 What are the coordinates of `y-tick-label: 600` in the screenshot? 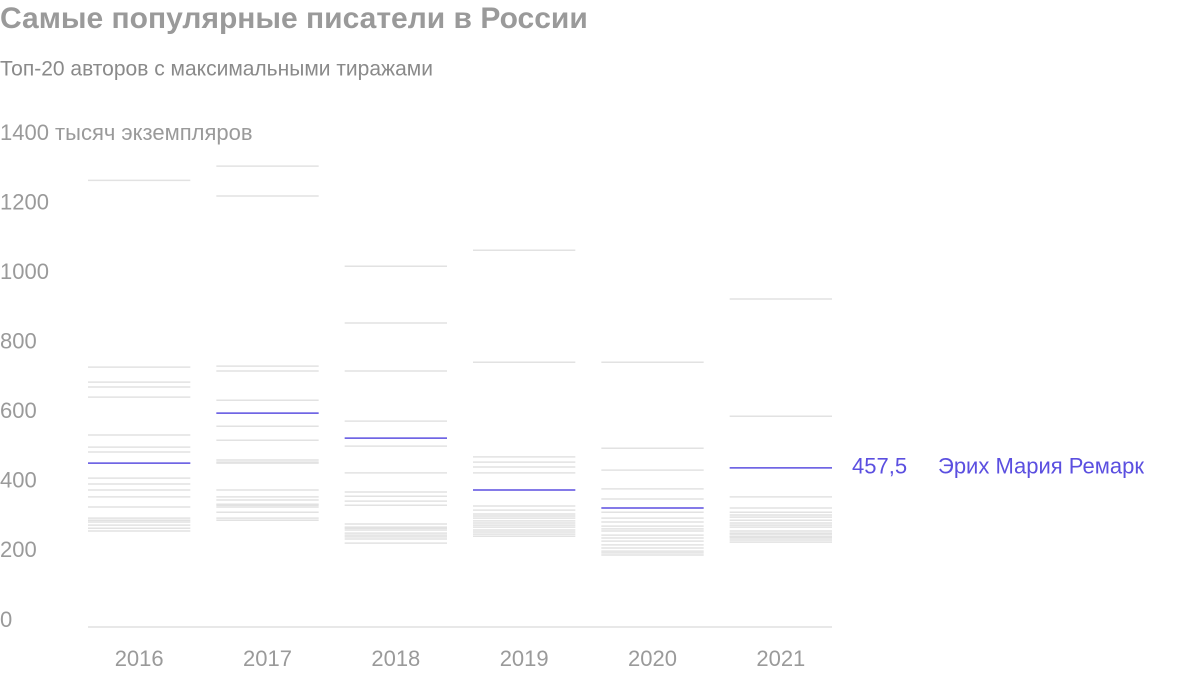 It's located at (18, 410).